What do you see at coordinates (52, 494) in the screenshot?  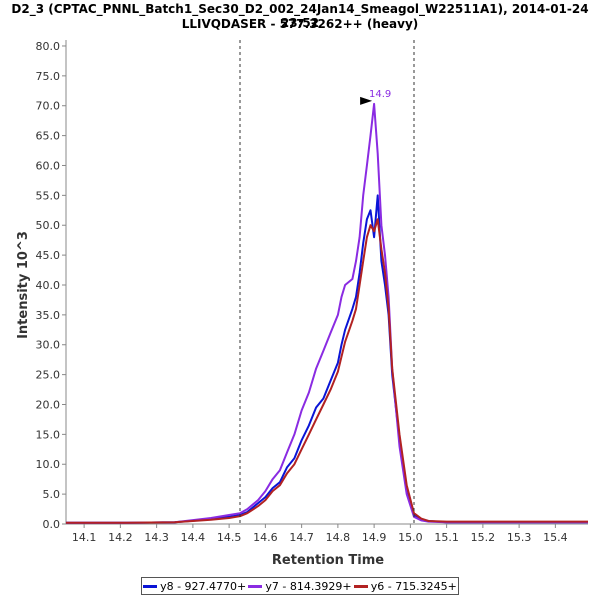 I see `y-tick-label-1: 5.0` at bounding box center [52, 494].